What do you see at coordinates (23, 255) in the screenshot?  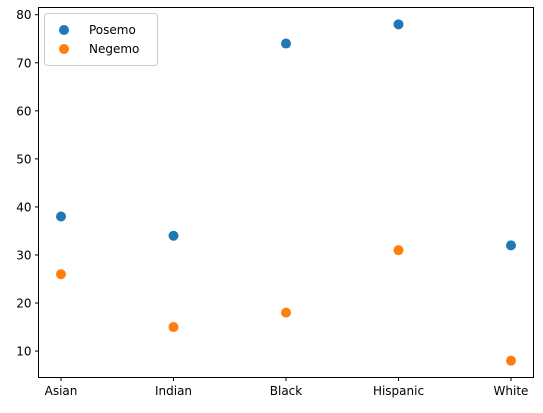 I see `y-tick-label: 30` at bounding box center [23, 255].